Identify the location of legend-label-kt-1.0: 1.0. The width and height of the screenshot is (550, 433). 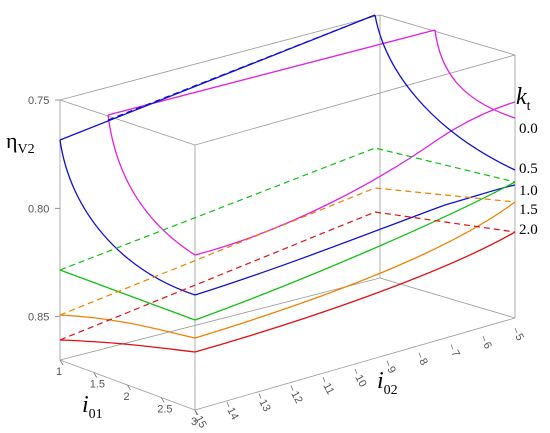
(528, 191).